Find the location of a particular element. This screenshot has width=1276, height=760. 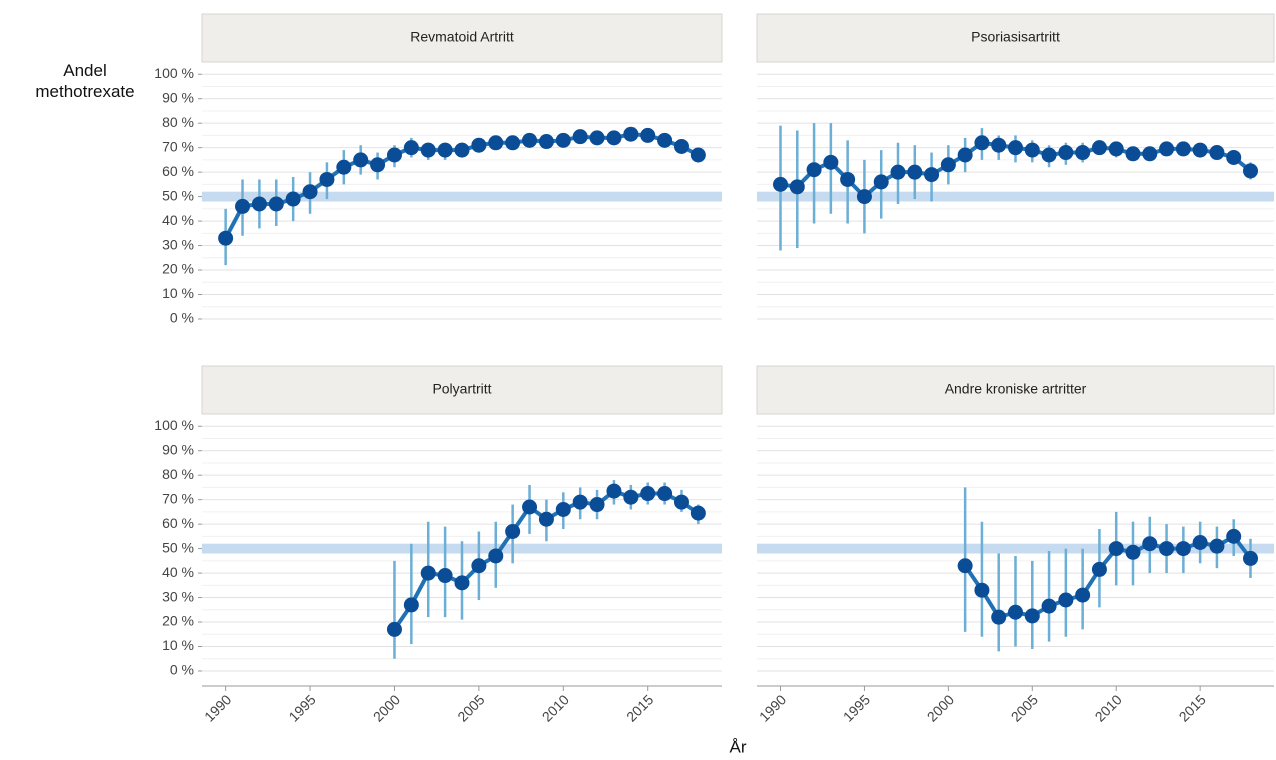

y-tick-label: 10 % is located at coordinates (178, 645).